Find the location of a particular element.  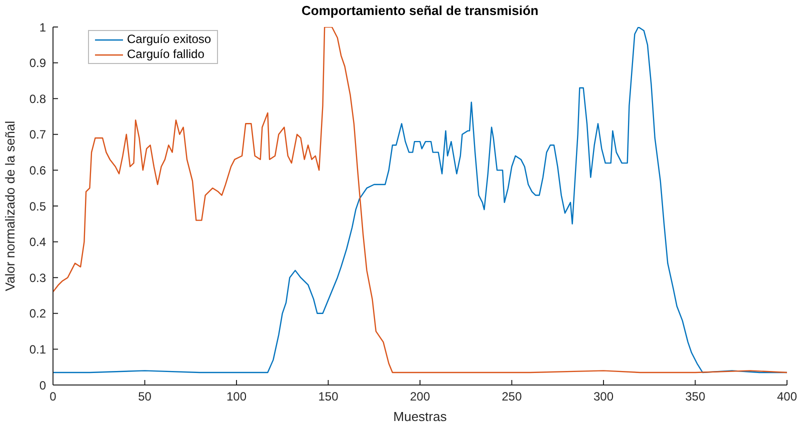

y-tick-label: 0.4 is located at coordinates (37, 242).